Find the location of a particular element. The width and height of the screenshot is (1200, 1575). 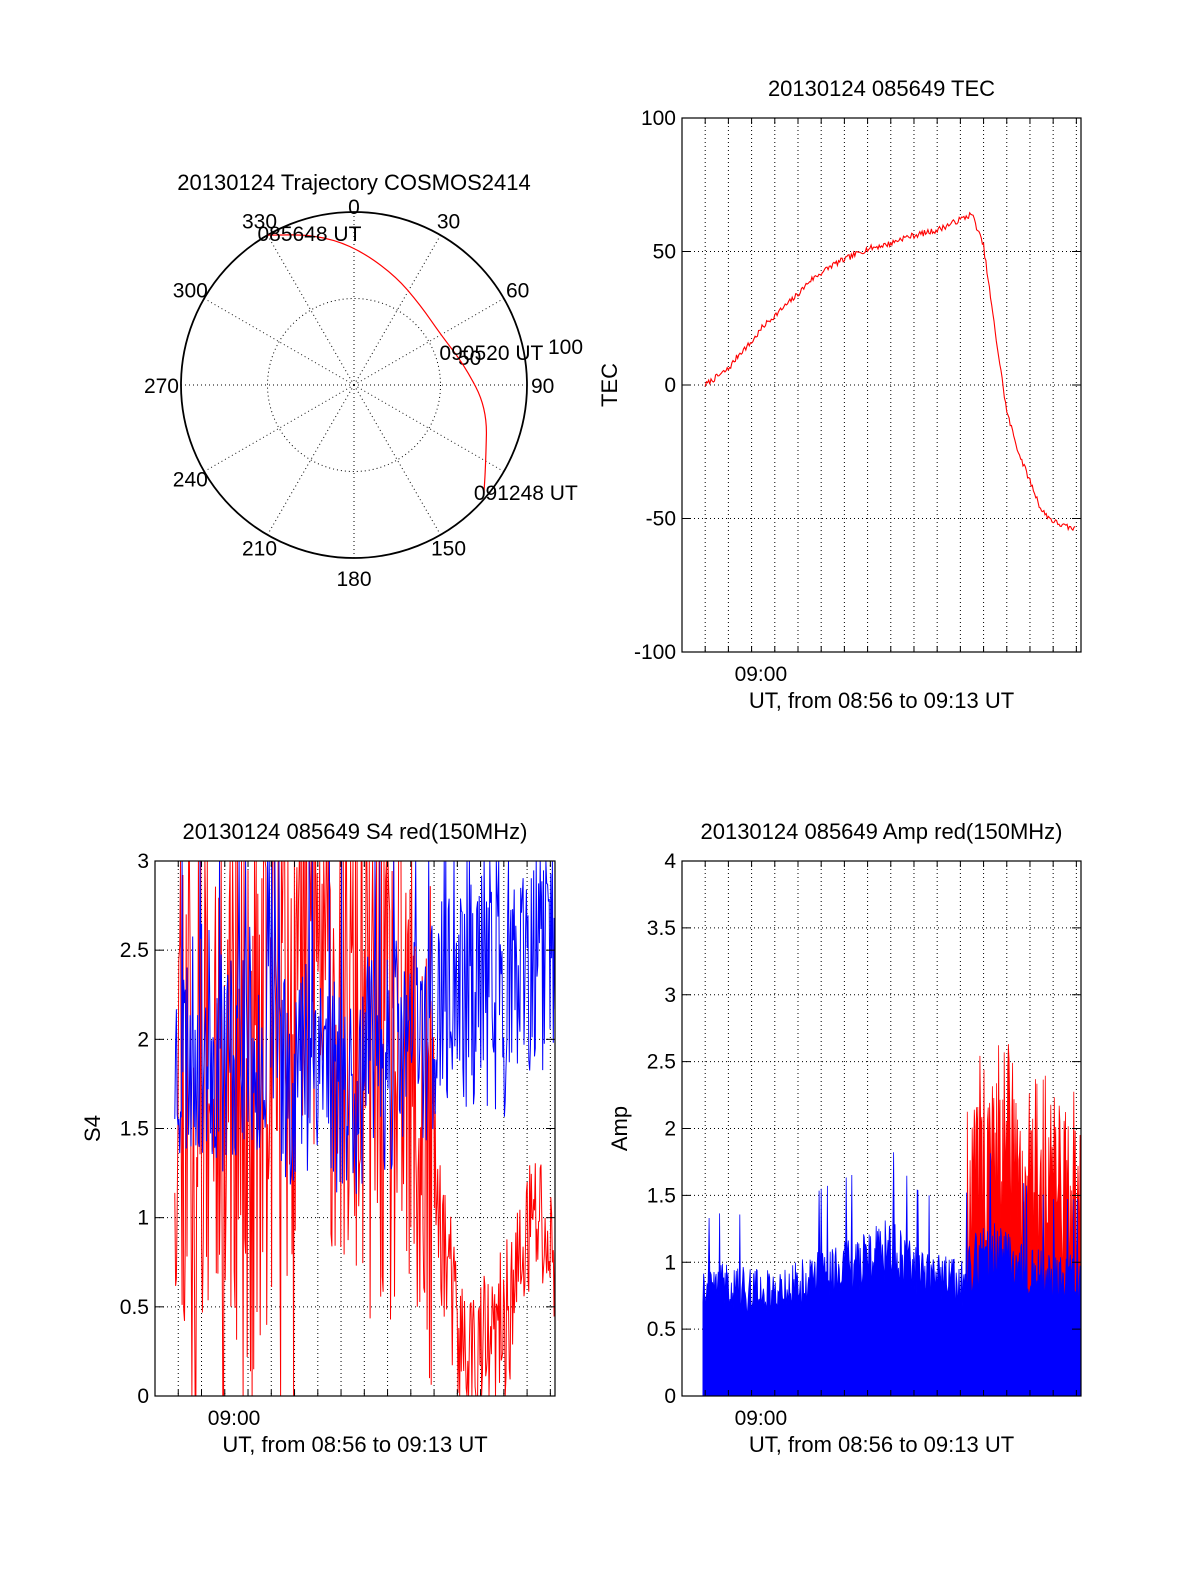

polar-azimuth-label: 90 is located at coordinates (542, 386).